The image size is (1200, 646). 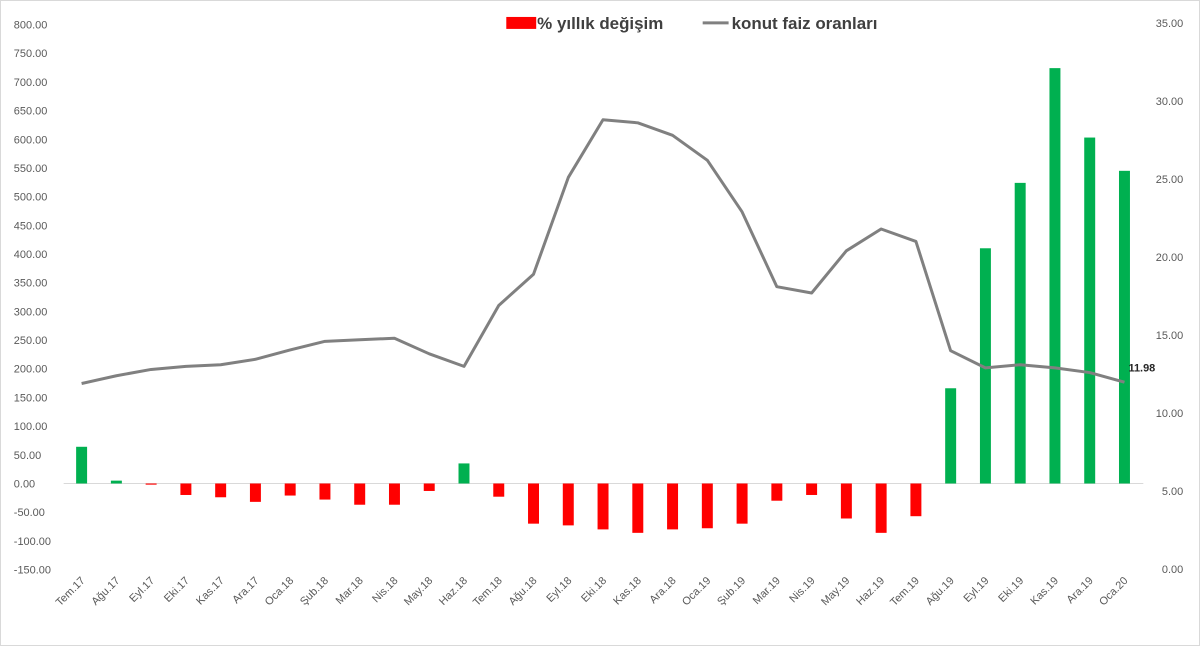 What do you see at coordinates (314, 591) in the screenshot?
I see `x-tick-label: Şub.18` at bounding box center [314, 591].